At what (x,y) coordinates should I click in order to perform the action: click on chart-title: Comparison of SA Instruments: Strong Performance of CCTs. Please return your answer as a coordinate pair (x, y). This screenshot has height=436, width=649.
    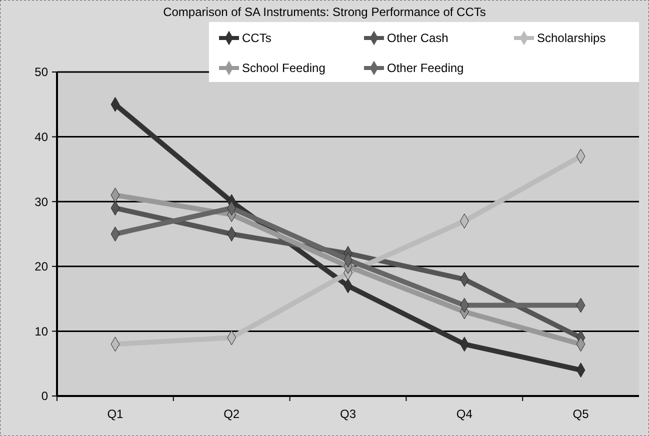
    Looking at the image, I should click on (324, 12).